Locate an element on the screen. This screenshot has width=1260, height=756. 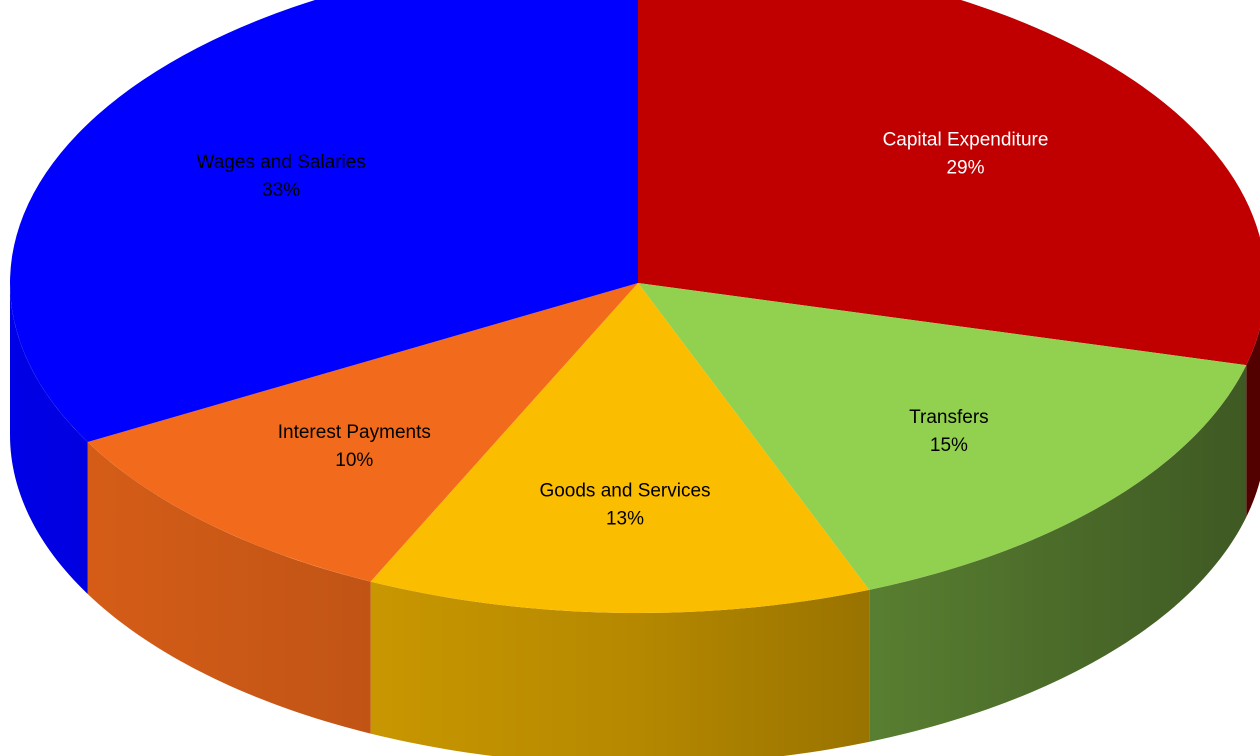
slice-name-label: Wages and Salaries is located at coordinates (281, 162).